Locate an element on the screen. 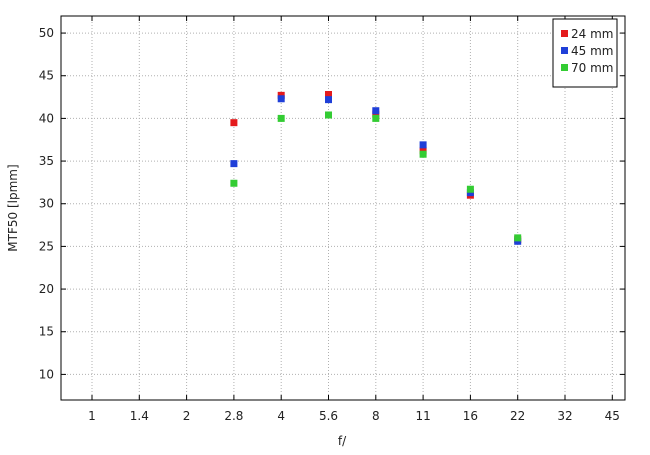 The height and width of the screenshot is (455, 650). y-tick-label: 20 is located at coordinates (46, 289).